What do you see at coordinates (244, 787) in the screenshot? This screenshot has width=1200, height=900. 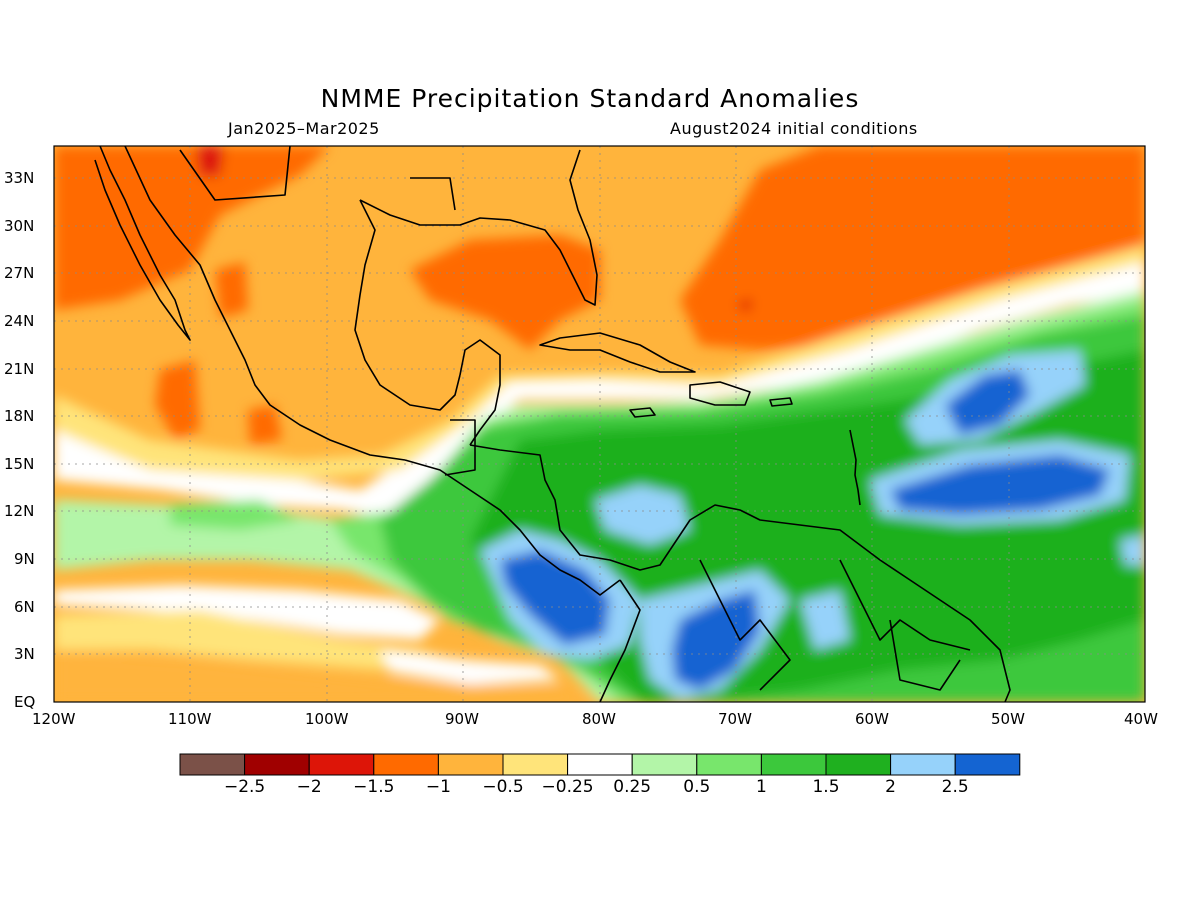 I see `colorbar-tick-label: −2.5` at bounding box center [244, 787].